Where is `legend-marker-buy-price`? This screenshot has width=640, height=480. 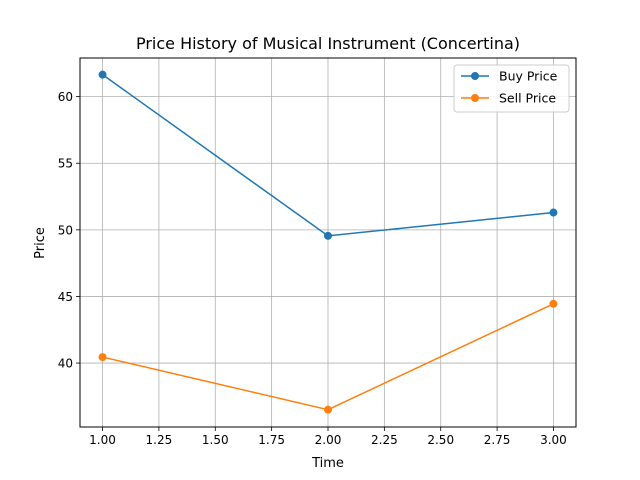 legend-marker-buy-price is located at coordinates (475, 76).